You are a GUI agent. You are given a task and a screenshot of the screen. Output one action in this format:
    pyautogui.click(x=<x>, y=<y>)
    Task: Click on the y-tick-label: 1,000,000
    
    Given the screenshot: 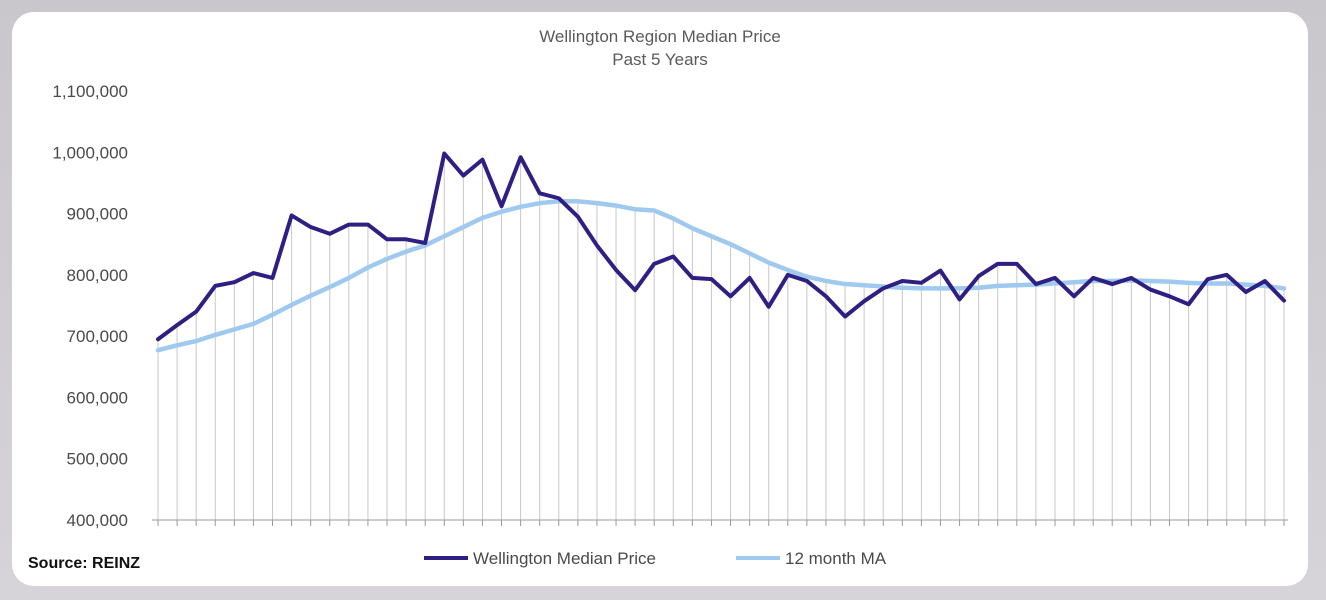 What is the action you would take?
    pyautogui.click(x=90, y=152)
    